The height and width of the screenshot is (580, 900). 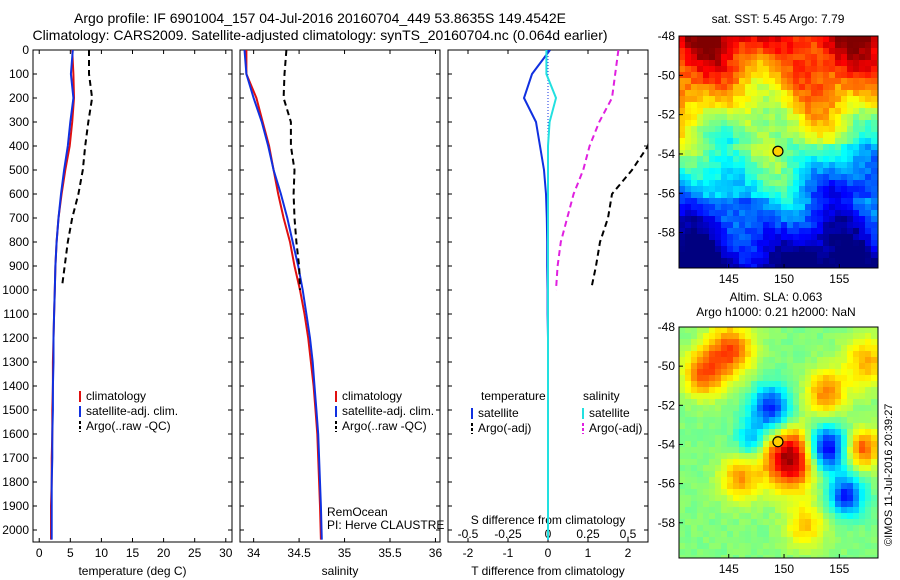 What do you see at coordinates (19, 170) in the screenshot?
I see `depth-tick-label: 500` at bounding box center [19, 170].